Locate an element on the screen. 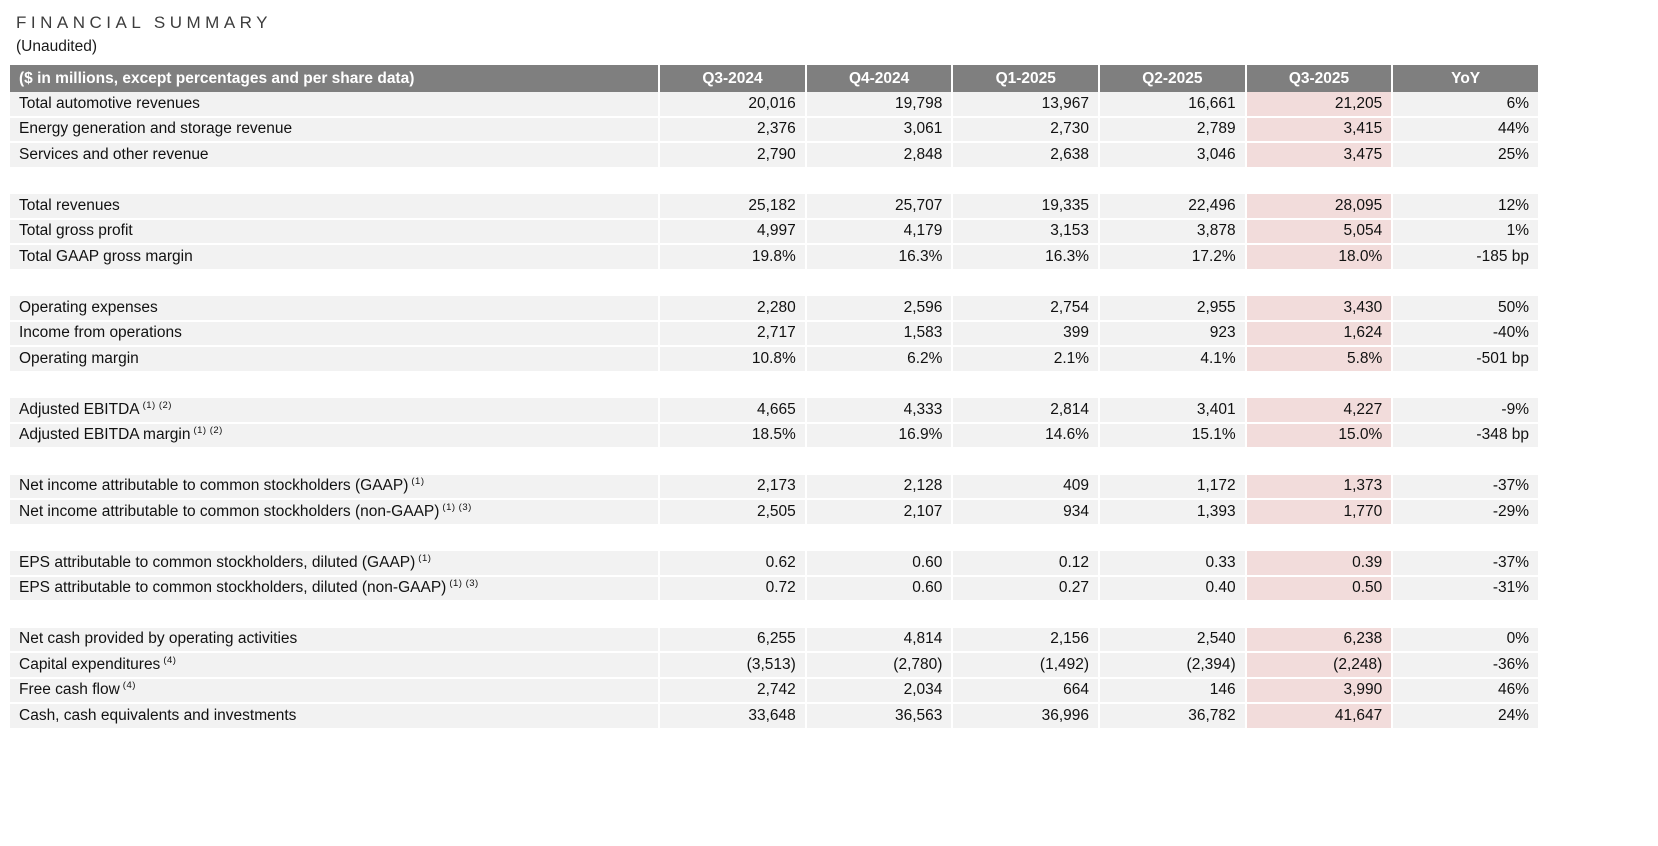  cell-q2-2025: 16,661 is located at coordinates (1171, 105).